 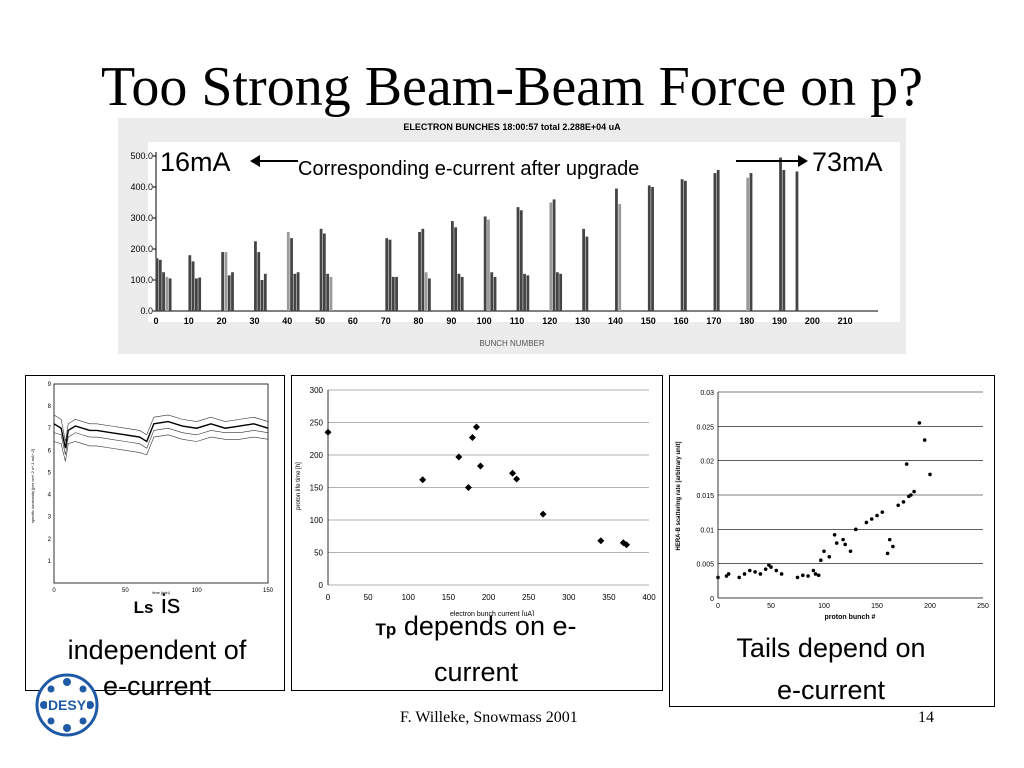 What do you see at coordinates (287, 321) in the screenshot?
I see `x-tick-label: 40` at bounding box center [287, 321].